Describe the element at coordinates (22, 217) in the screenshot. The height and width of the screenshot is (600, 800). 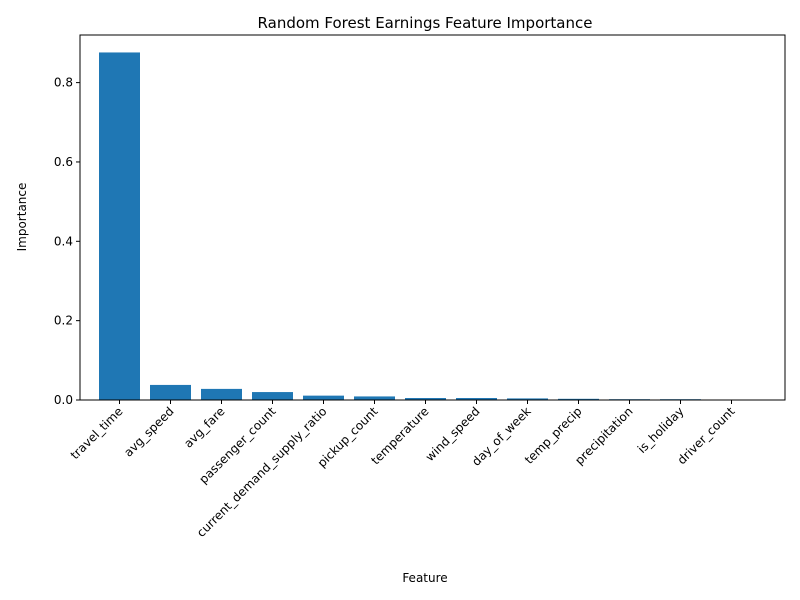
I see `y-axis-label: Importance` at that location.